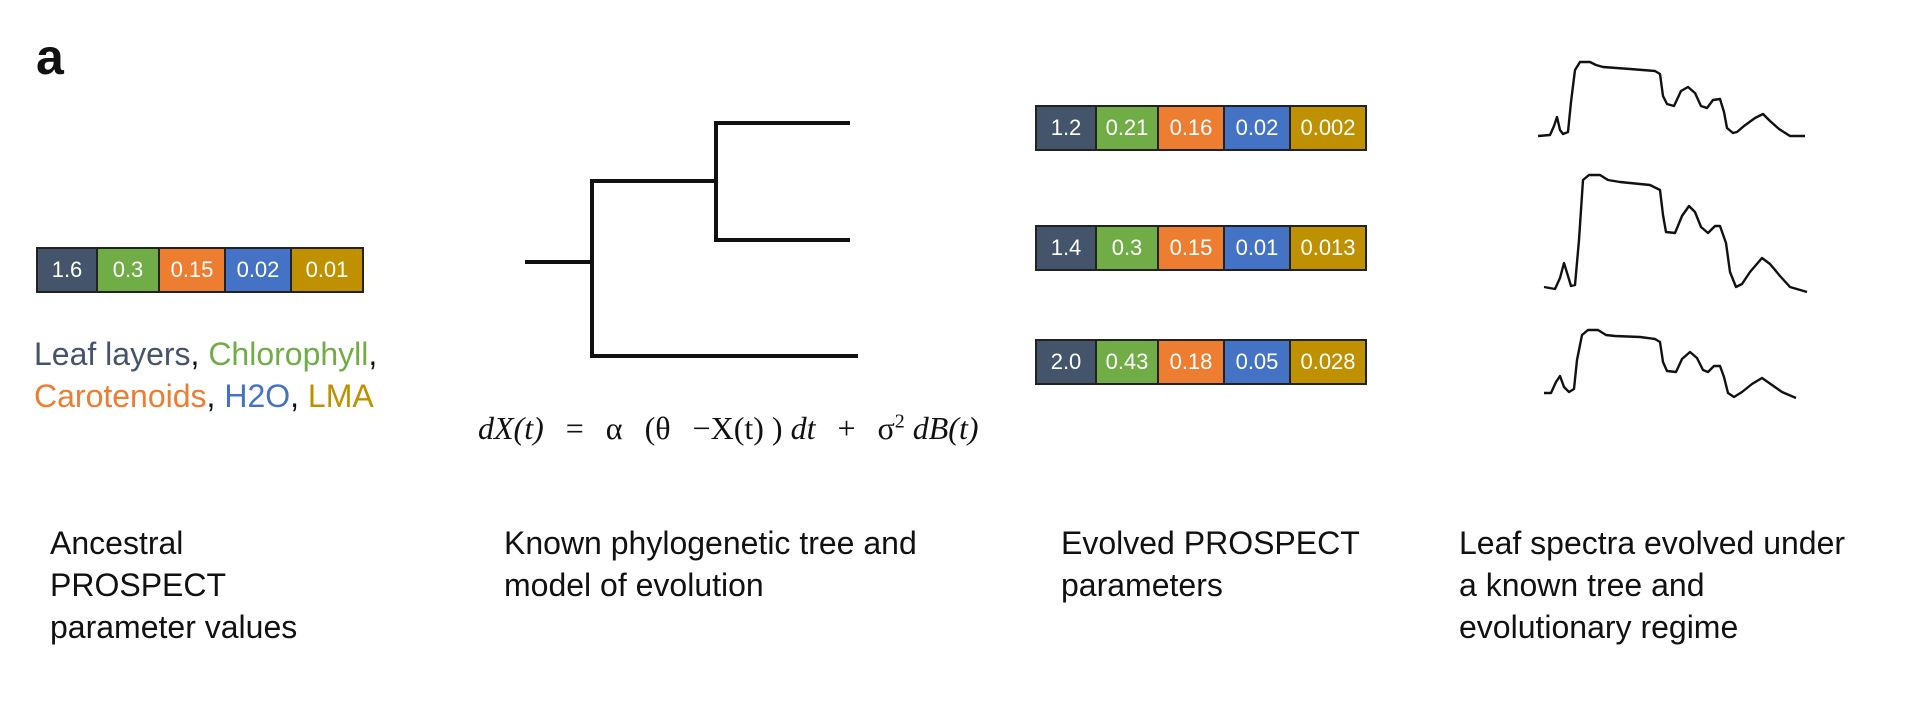  I want to click on evolved-parameter-row-3: 2.0 0.43 0.18 0.05 0.028, so click(1201, 362).